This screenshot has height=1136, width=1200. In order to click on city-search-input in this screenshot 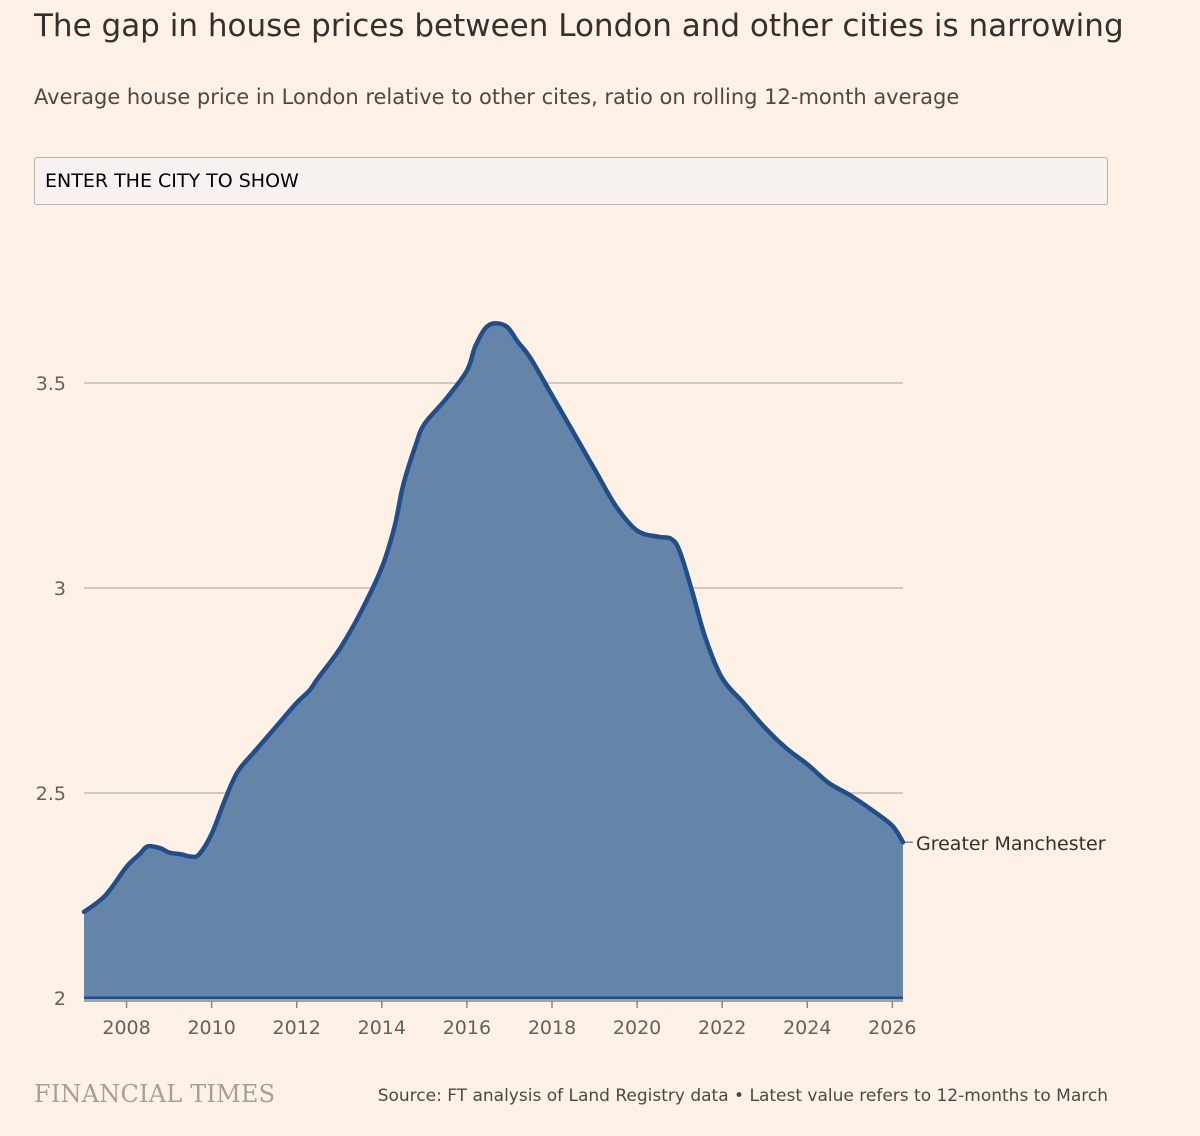, I will do `click(571, 181)`.